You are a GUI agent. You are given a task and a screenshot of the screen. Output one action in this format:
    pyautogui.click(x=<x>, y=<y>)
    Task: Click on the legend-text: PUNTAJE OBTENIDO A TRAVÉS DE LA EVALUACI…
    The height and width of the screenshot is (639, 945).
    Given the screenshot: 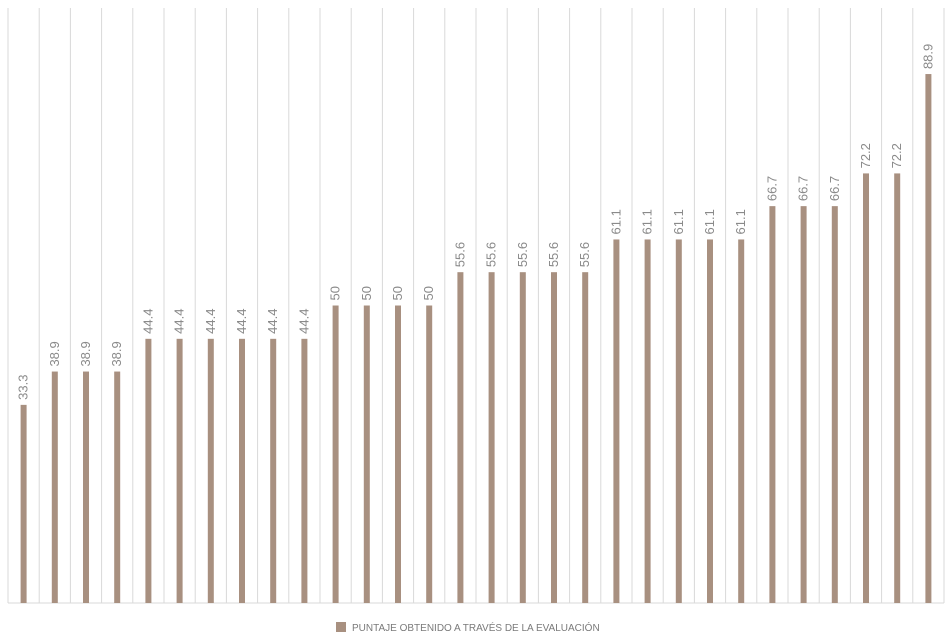 What is the action you would take?
    pyautogui.click(x=476, y=627)
    